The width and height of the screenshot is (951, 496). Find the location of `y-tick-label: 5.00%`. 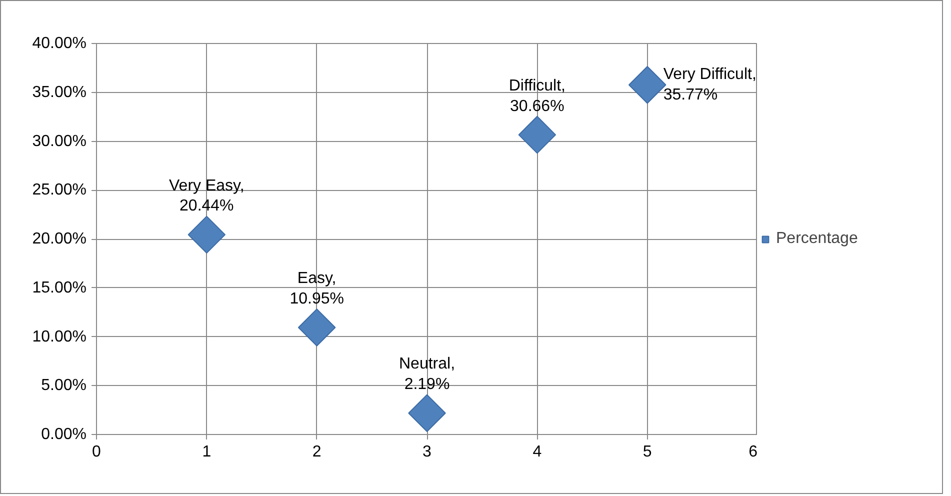

y-tick-label: 5.00% is located at coordinates (64, 385).